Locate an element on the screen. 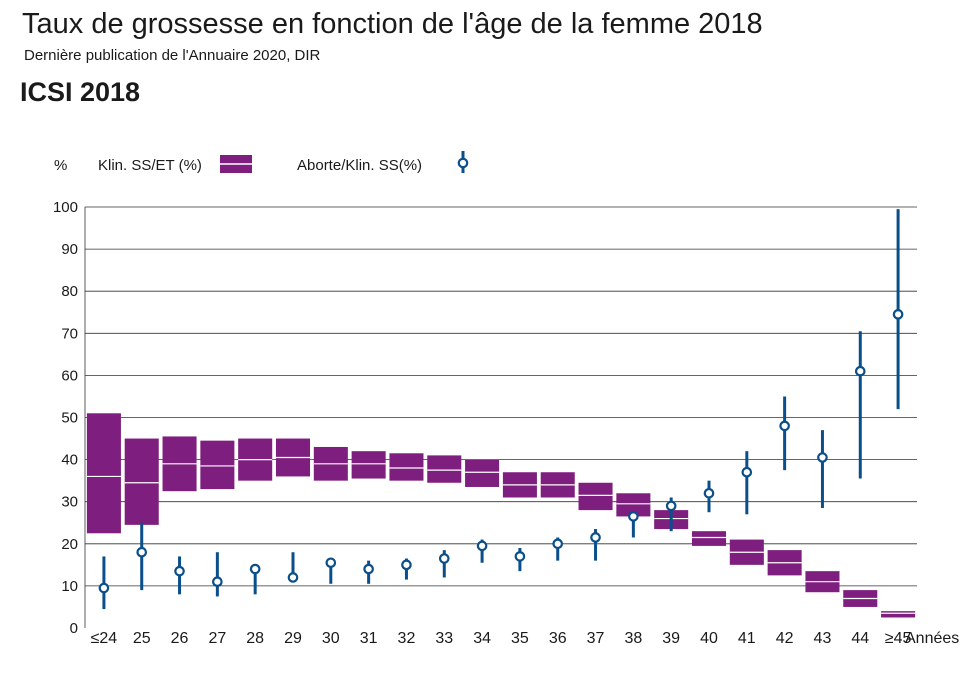 This screenshot has width=978, height=680. x-tick-label: 34 is located at coordinates (482, 638).